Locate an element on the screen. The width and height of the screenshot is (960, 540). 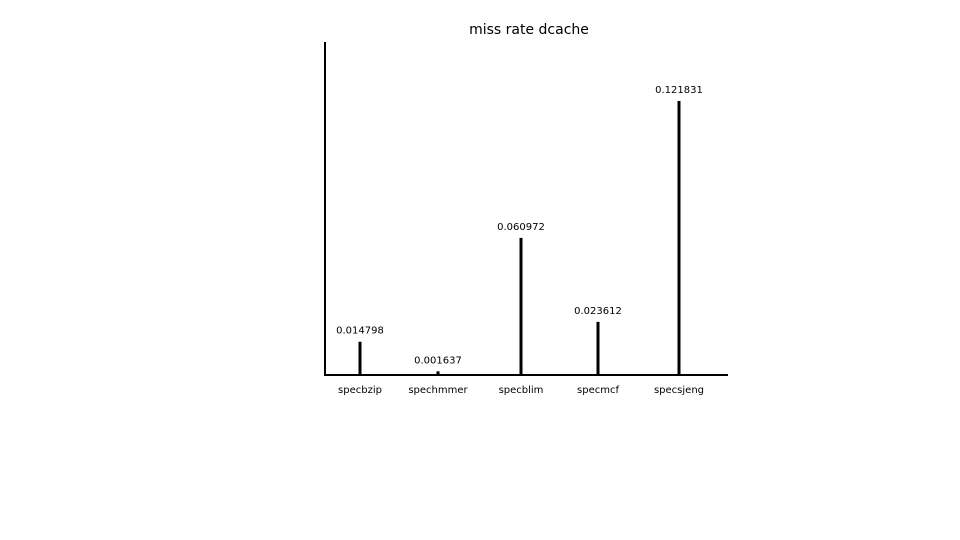
chart-title: miss rate dcache is located at coordinates (529, 30).